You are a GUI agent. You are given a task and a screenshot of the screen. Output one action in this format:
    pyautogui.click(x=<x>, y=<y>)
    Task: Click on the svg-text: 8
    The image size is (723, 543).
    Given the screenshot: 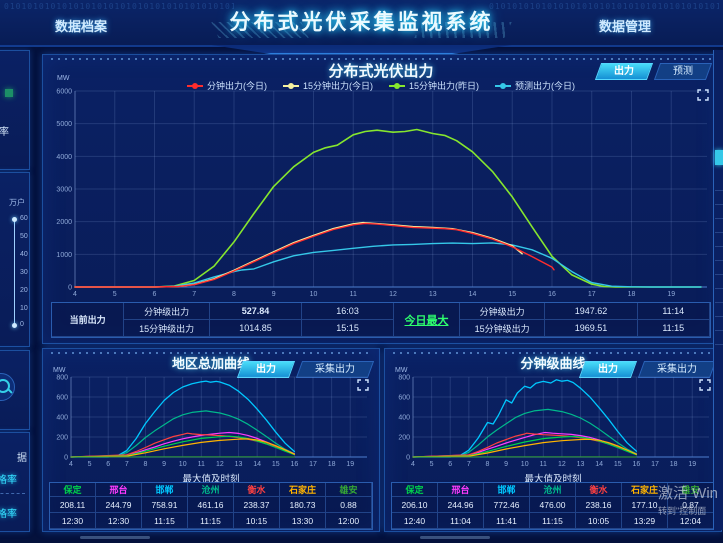 What is the action you would take?
    pyautogui.click(x=146, y=464)
    